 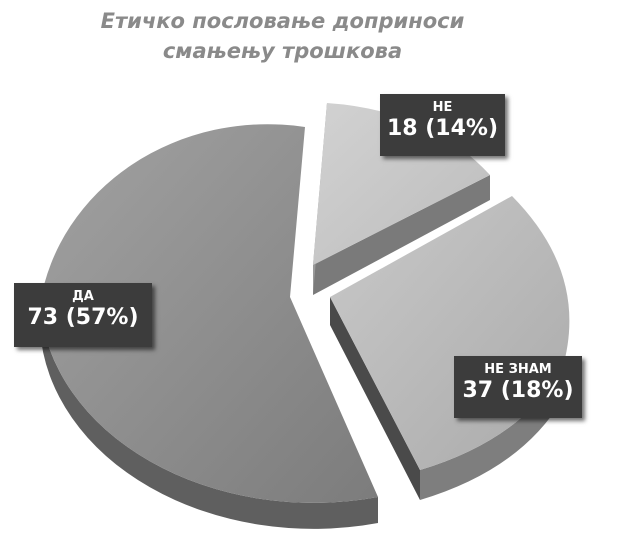 What do you see at coordinates (83, 296) in the screenshot?
I see `slice-label-da-category: ДА` at bounding box center [83, 296].